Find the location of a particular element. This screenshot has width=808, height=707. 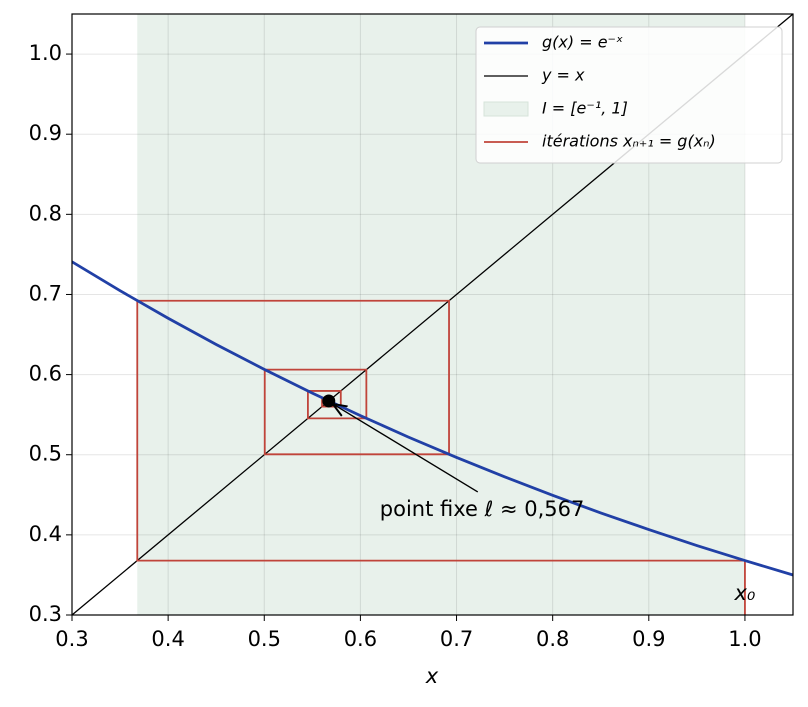

x-tick-label: 1.0 is located at coordinates (744, 639).